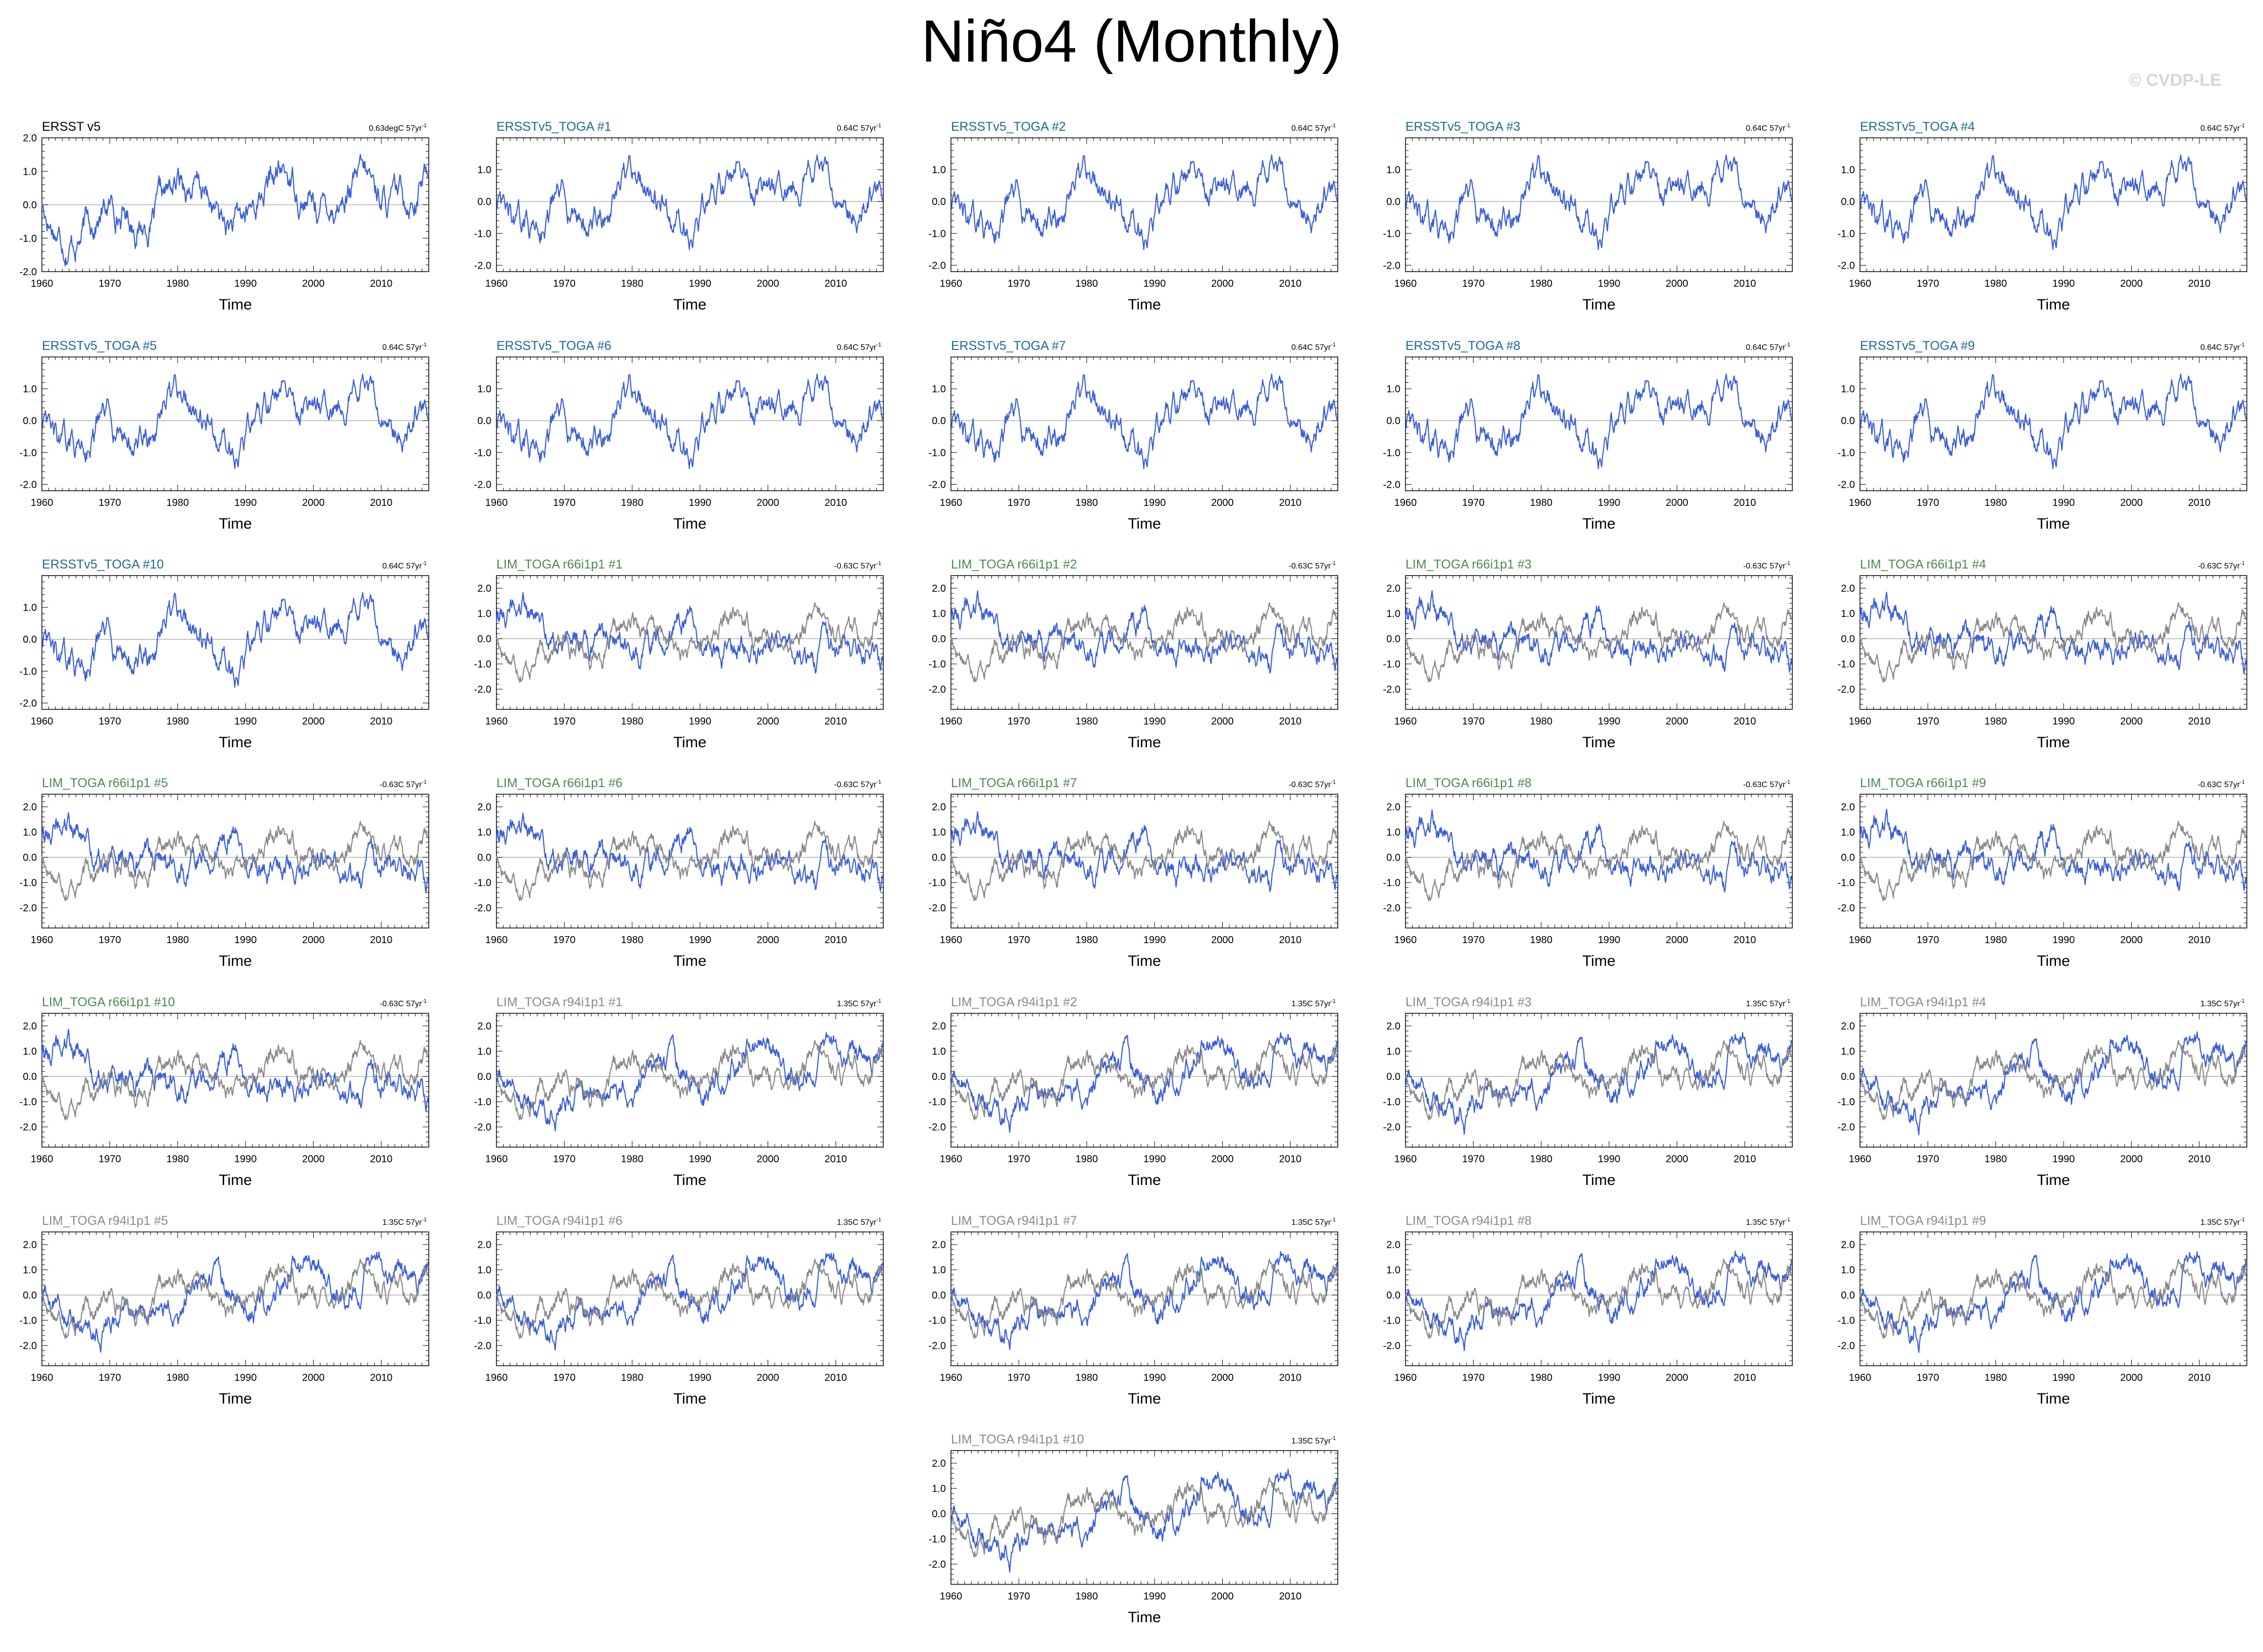 The image size is (2263, 1652). What do you see at coordinates (1917, 346) in the screenshot?
I see `panel-title: ERSSTv5_TOGA #9` at bounding box center [1917, 346].